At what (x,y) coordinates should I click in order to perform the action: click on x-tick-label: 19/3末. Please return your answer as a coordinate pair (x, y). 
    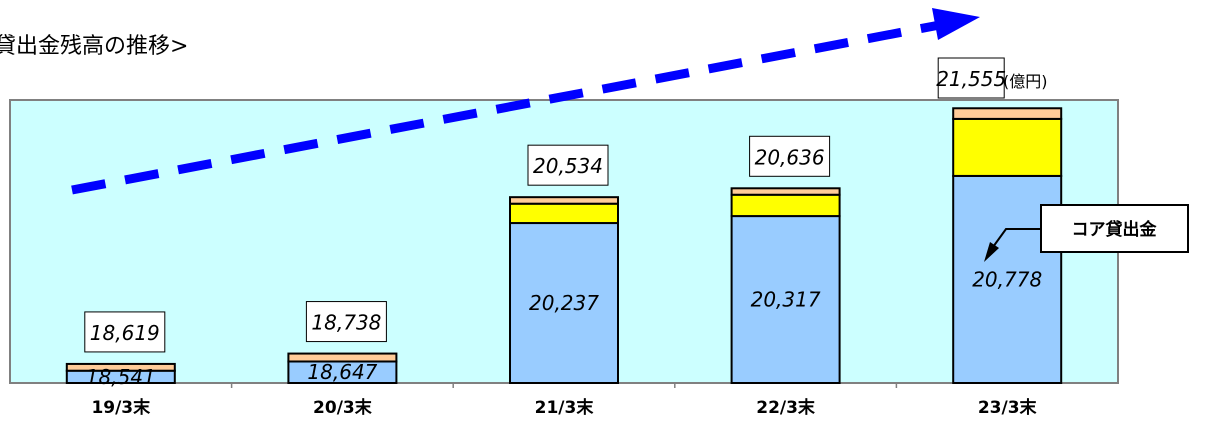
    Looking at the image, I should click on (121, 407).